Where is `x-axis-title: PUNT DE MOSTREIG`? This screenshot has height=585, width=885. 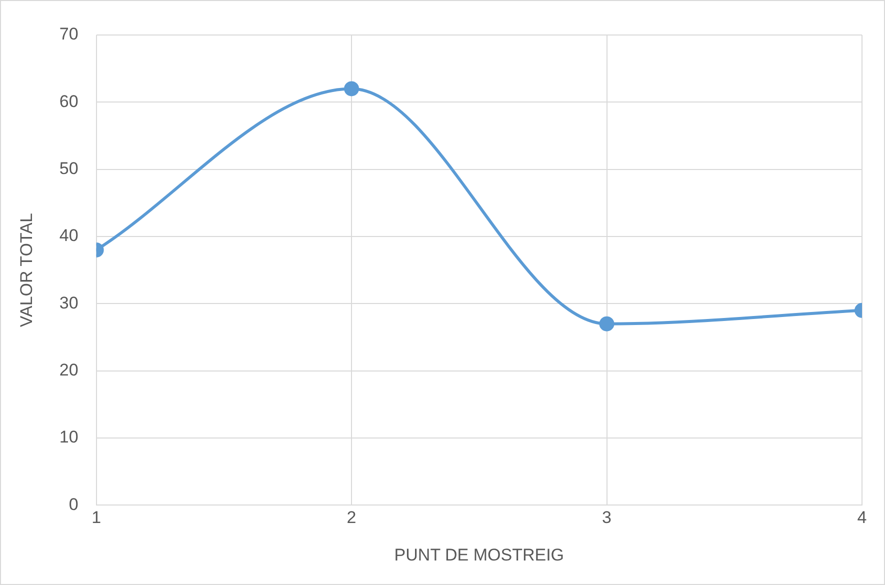 x-axis-title: PUNT DE MOSTREIG is located at coordinates (479, 554).